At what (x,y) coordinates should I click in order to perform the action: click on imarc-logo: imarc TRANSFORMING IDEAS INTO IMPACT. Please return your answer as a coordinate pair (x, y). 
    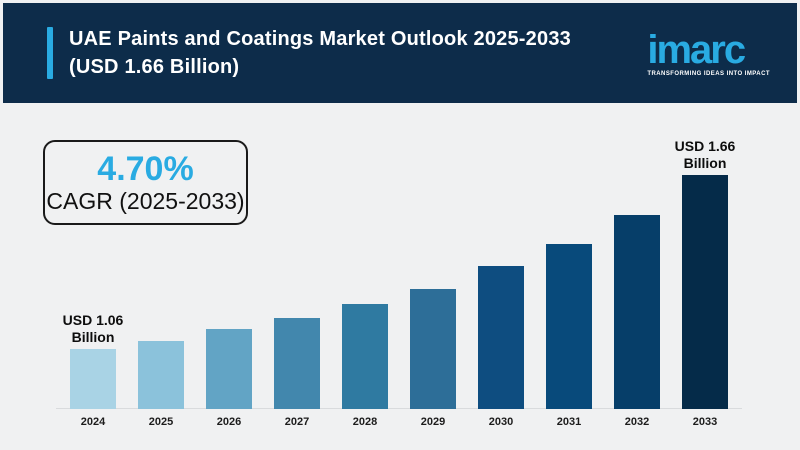
    Looking at the image, I should click on (708, 53).